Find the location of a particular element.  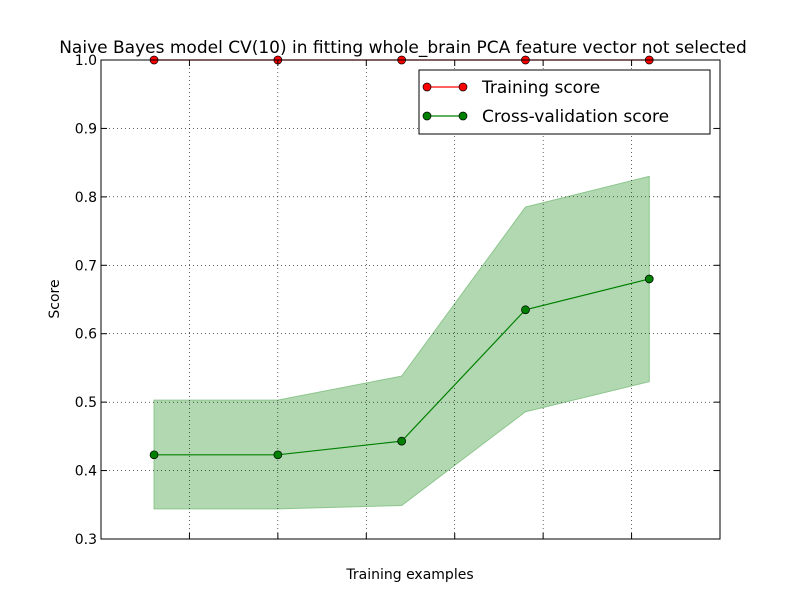

tick-labels: 0.3 0.4 0.5 0.6 0.7 0.8 0.9 1.0 is located at coordinates (86, 300).